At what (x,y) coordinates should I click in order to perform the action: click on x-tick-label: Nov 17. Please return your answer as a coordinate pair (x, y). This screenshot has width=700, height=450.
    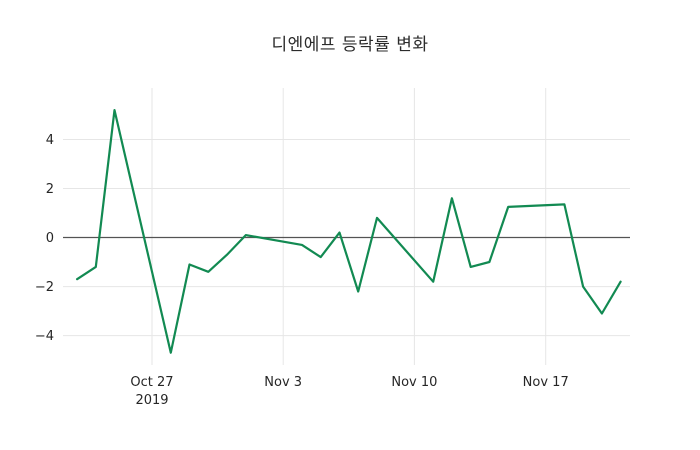
    Looking at the image, I should click on (546, 382).